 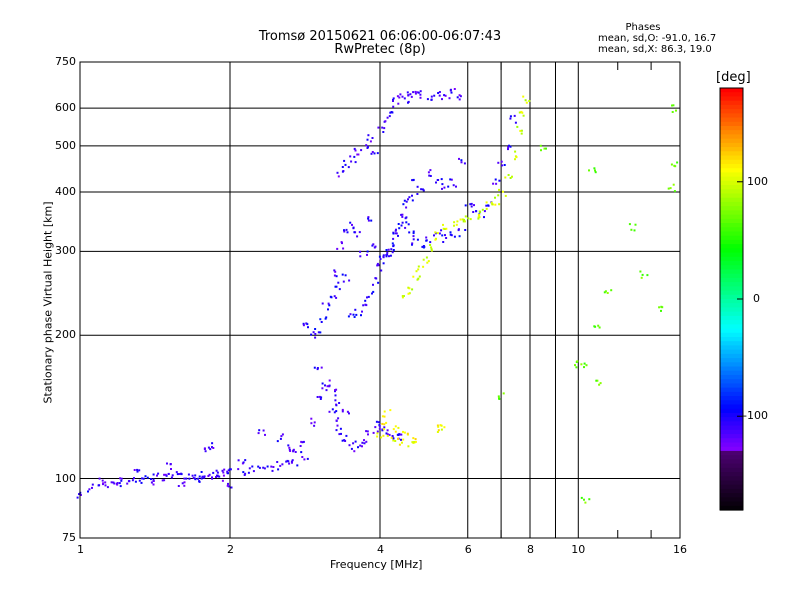 I want to click on x-tick-label: 16, so click(x=680, y=549).